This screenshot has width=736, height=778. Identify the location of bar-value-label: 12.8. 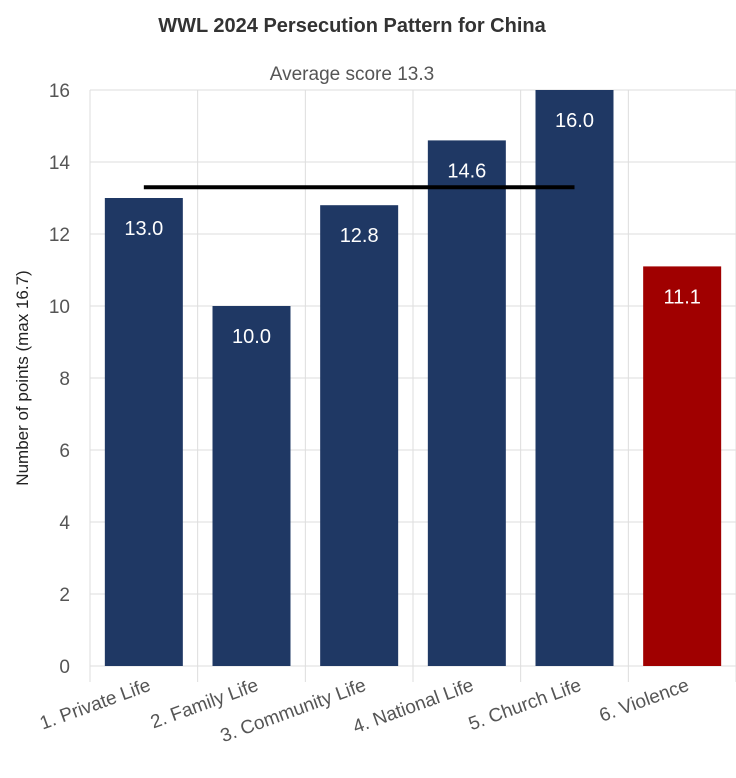
(359, 236).